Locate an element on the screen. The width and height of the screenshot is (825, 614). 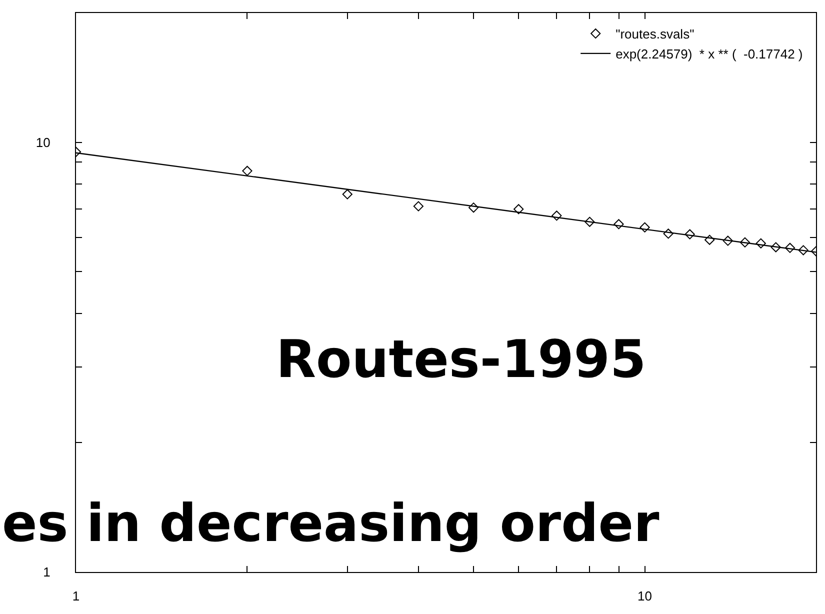
legend-label: exp(2.24579) * x ** ( -0.17742 ) is located at coordinates (709, 54).